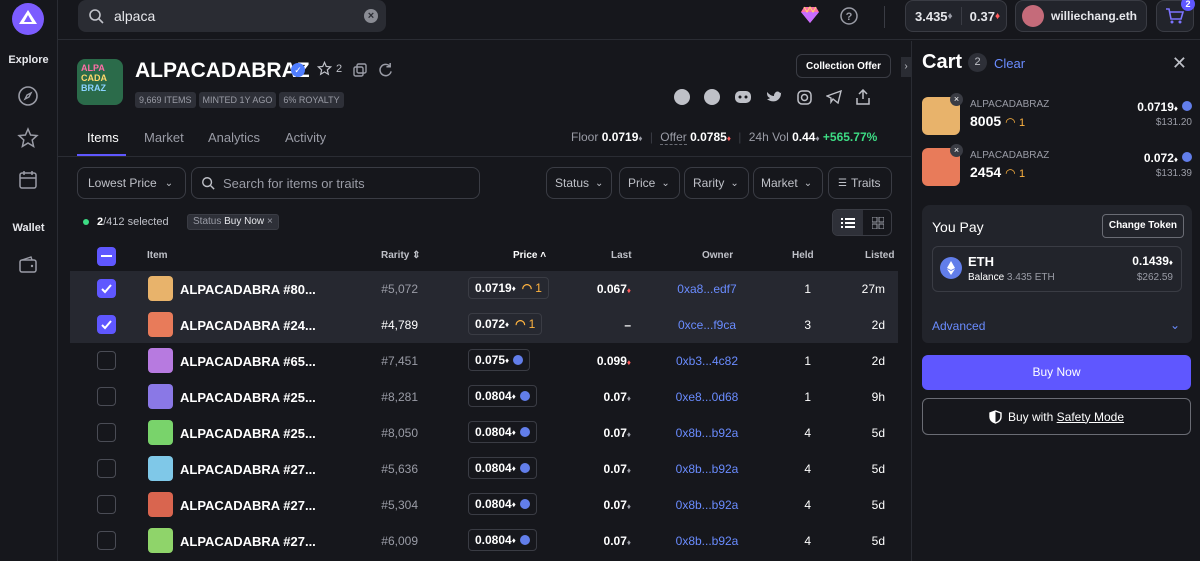 Image resolution: width=1200 pixels, height=561 pixels. I want to click on close-icon: ✕, so click(1179, 63).